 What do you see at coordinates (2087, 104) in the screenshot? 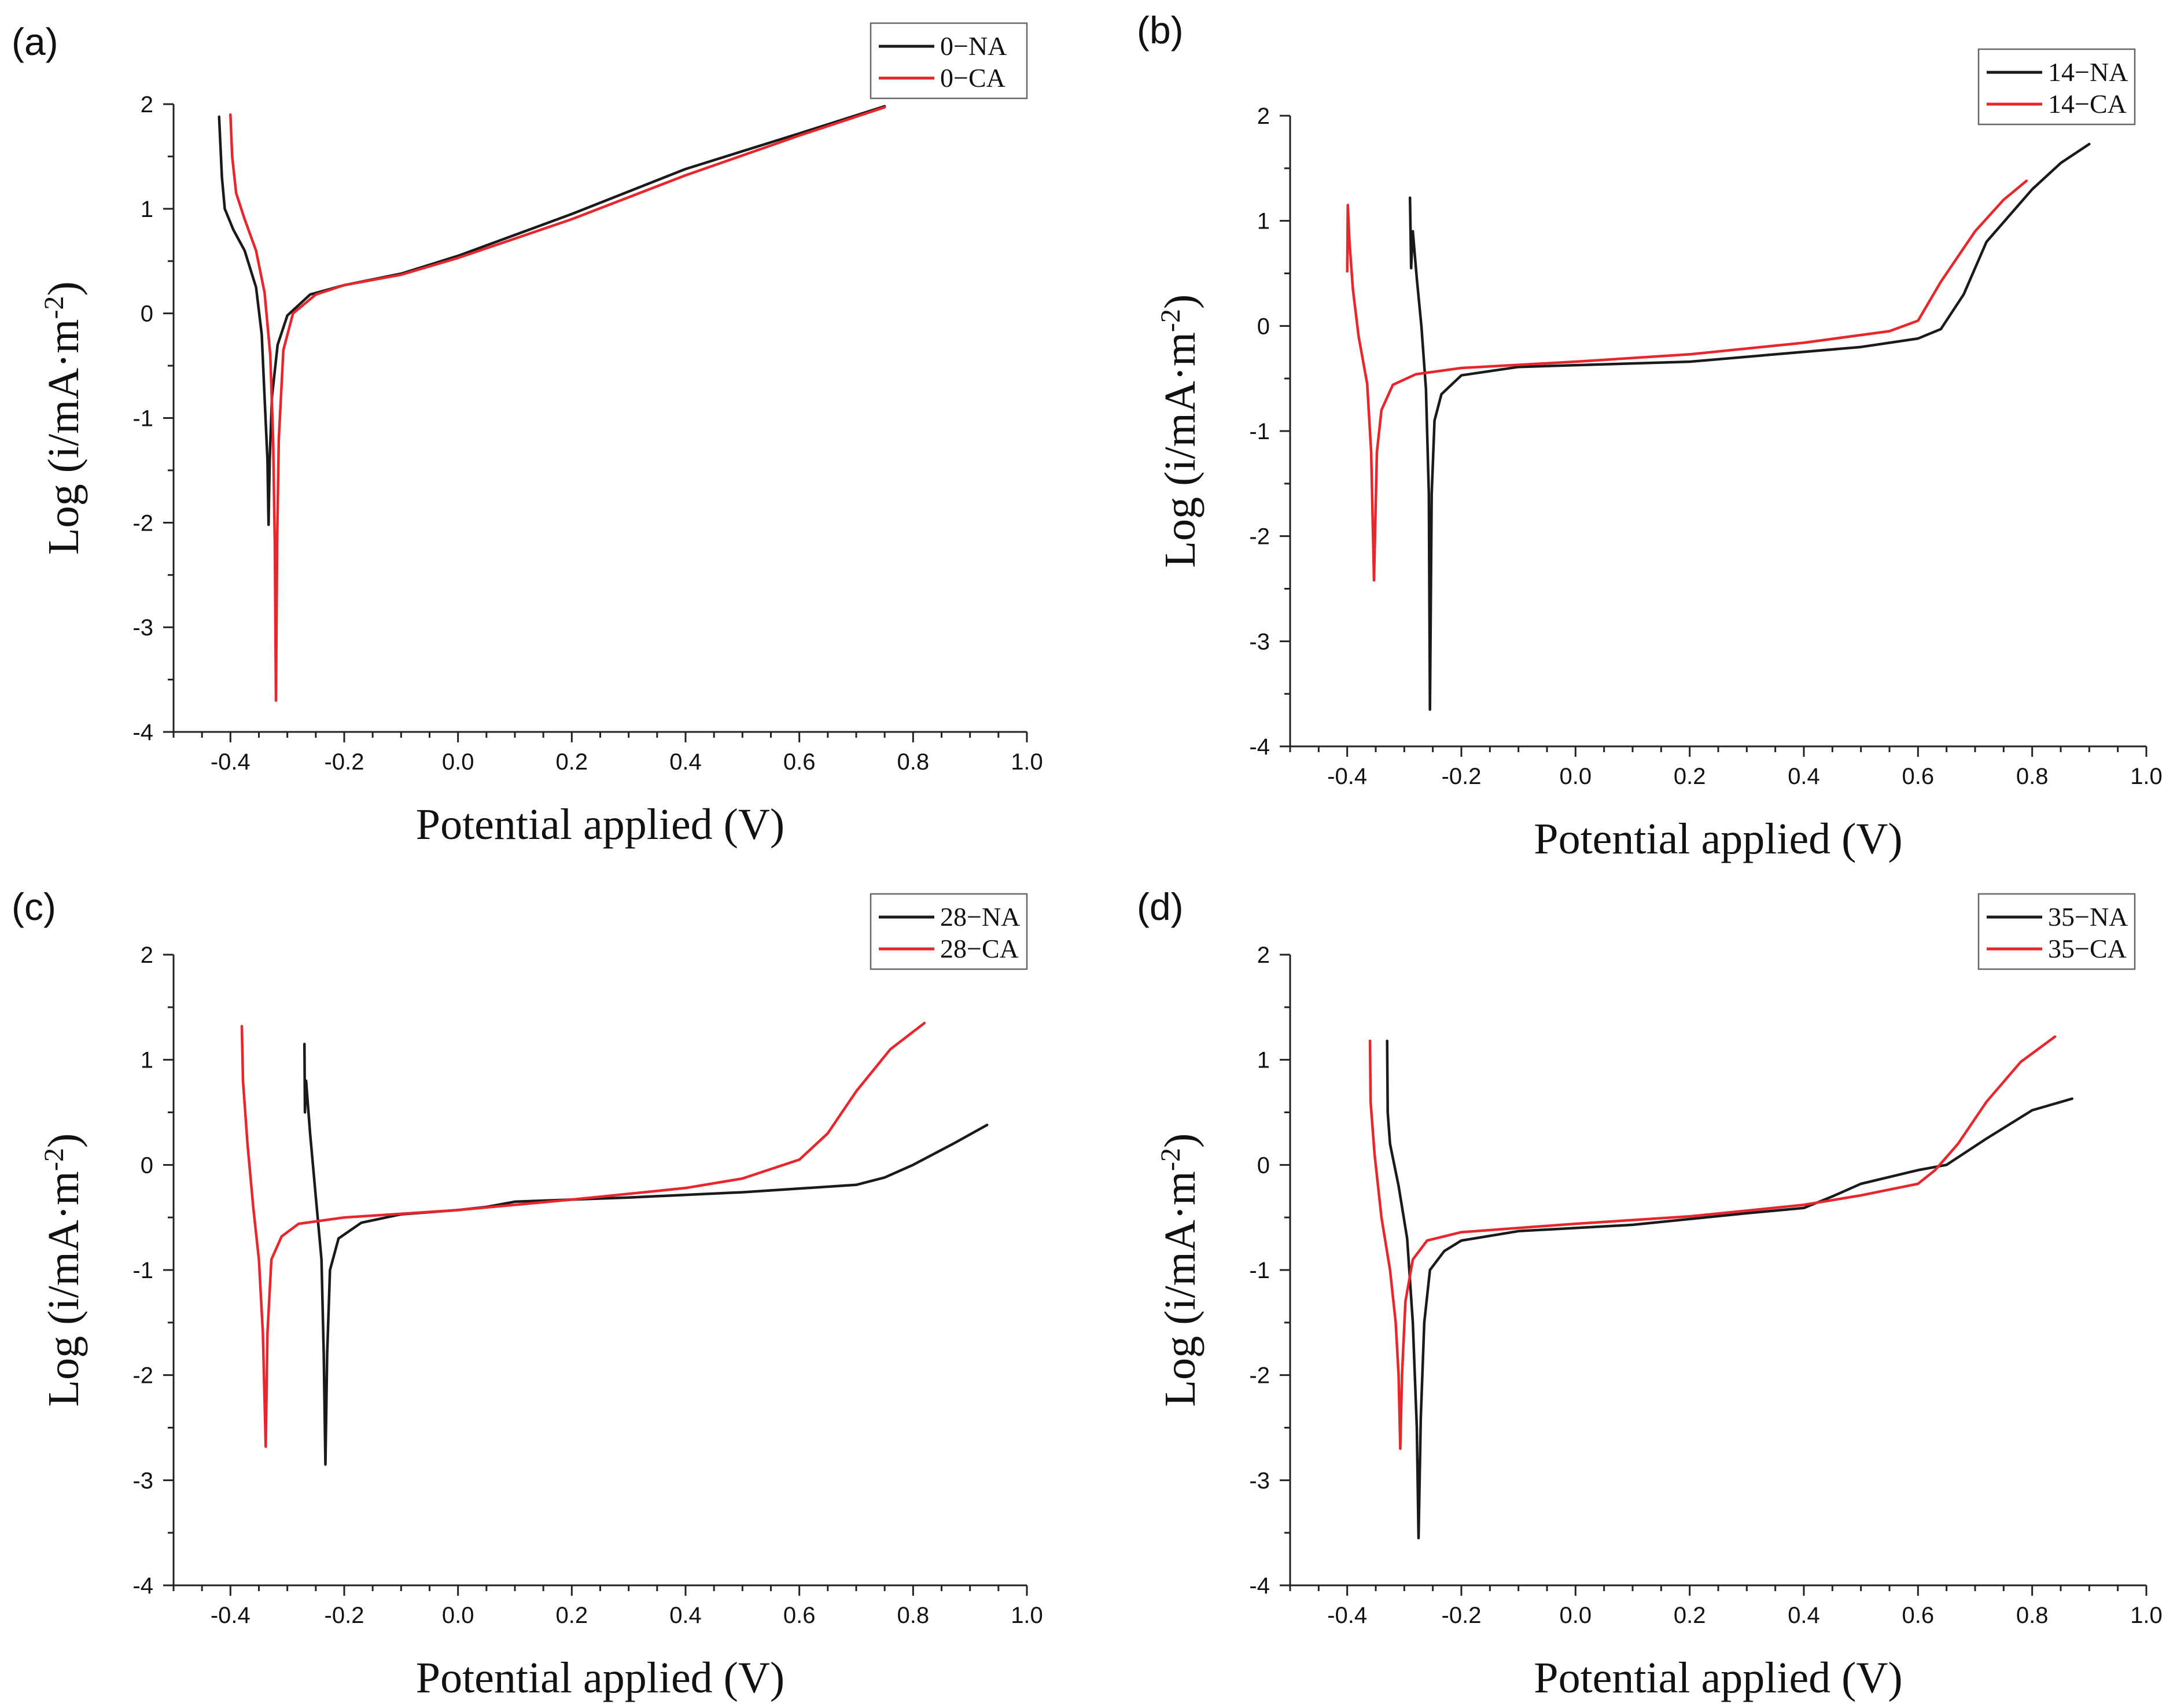
I see `legend-label: 14−CA` at bounding box center [2087, 104].